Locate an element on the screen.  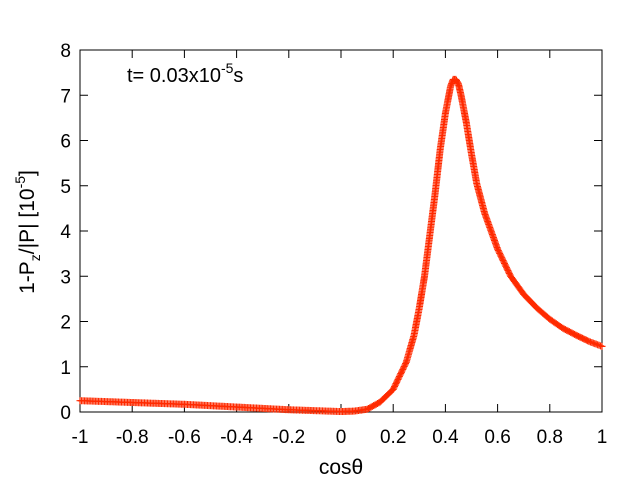
y-tick-label: 1 is located at coordinates (65, 368).